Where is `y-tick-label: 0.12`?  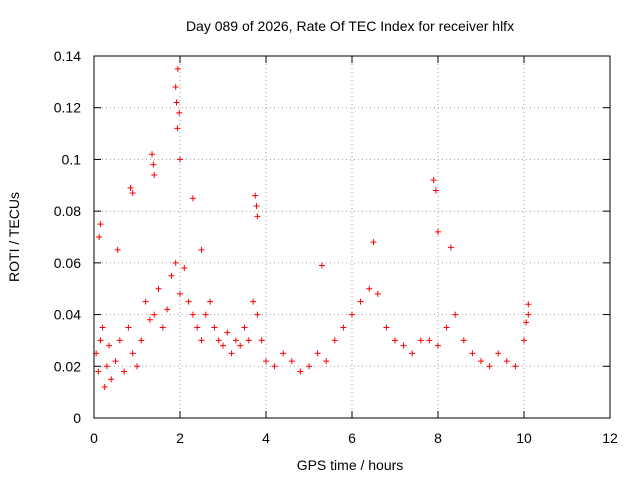
y-tick-label: 0.12 is located at coordinates (67, 108).